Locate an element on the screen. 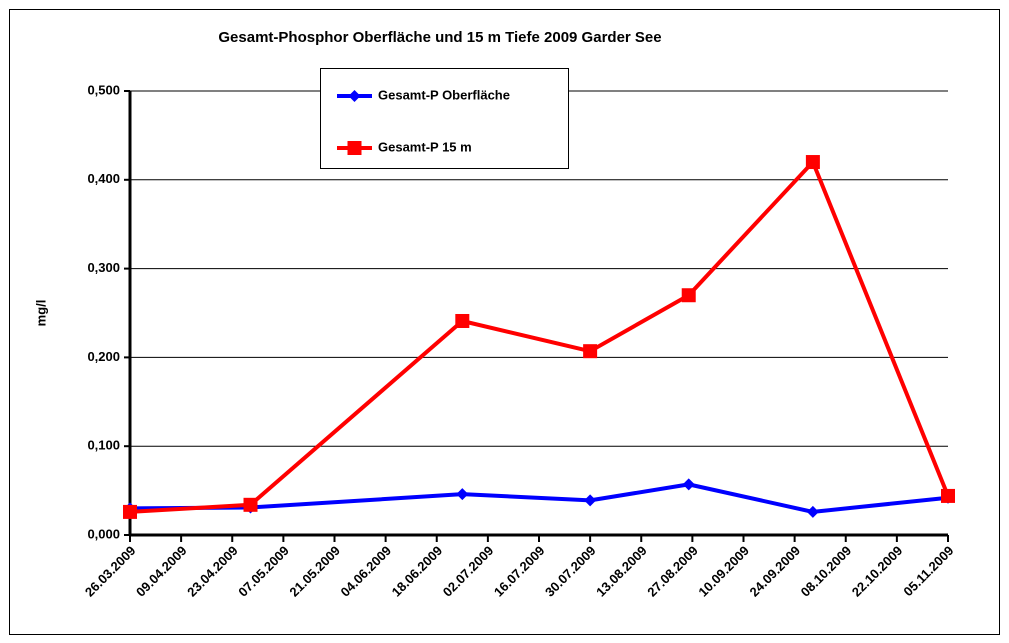 The width and height of the screenshot is (1009, 643). y-tick-label: 0,000 is located at coordinates (103, 533).